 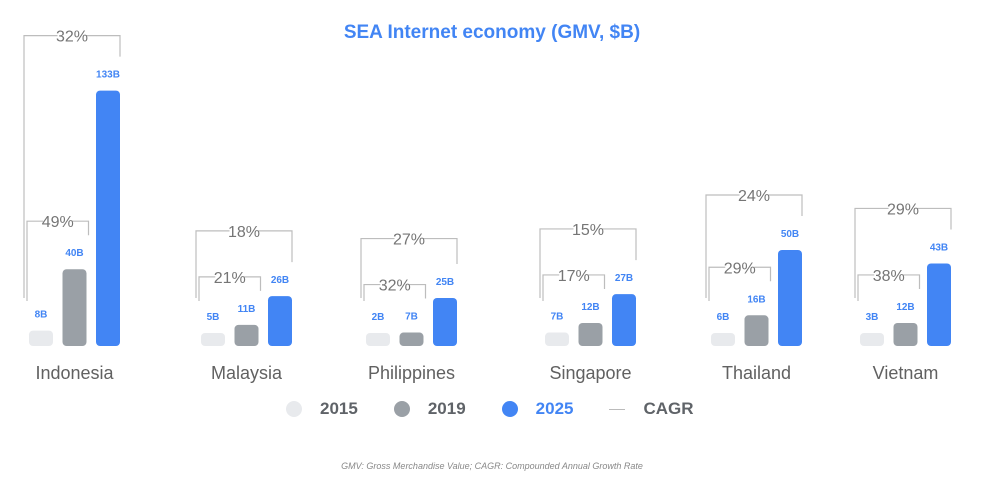 I want to click on data-label: 2B, so click(x=378, y=317).